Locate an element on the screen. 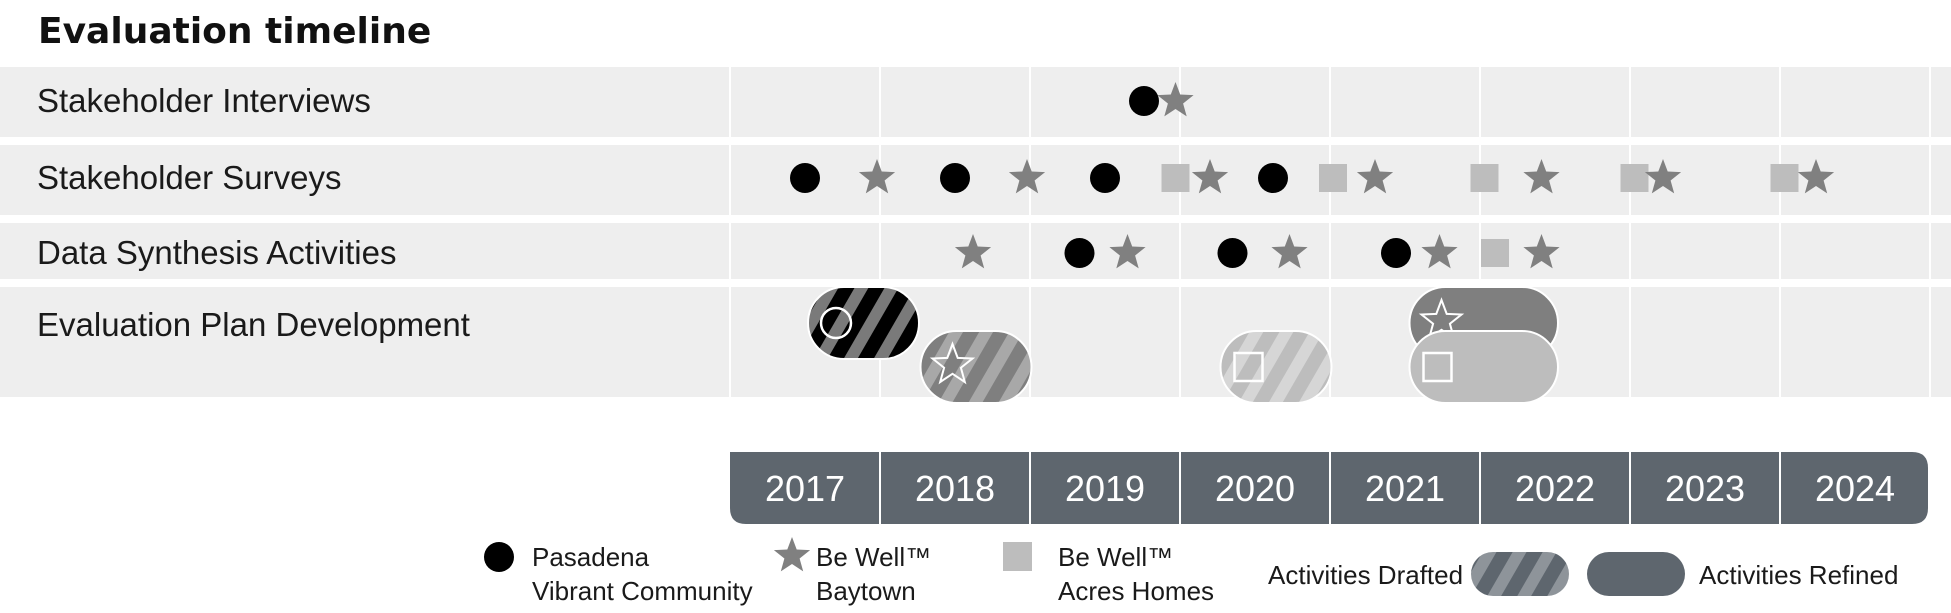 The height and width of the screenshot is (613, 1951). legend-baytown-marker is located at coordinates (792, 554).